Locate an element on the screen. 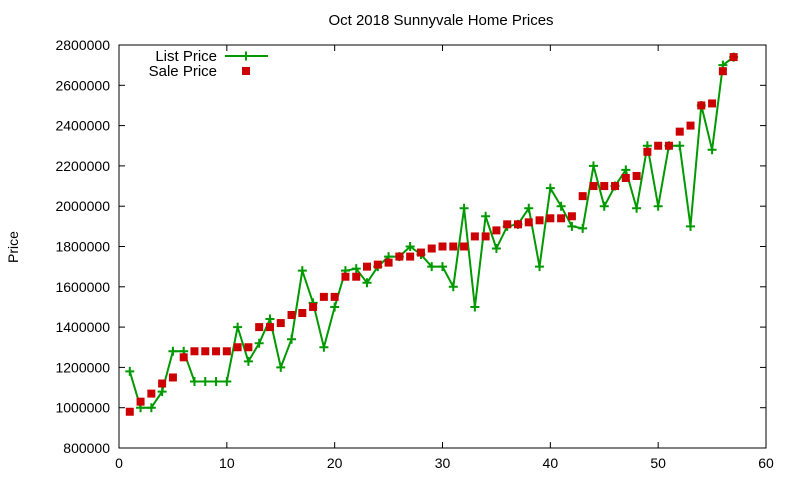  y-tick-label: 1200000 is located at coordinates (82, 367).